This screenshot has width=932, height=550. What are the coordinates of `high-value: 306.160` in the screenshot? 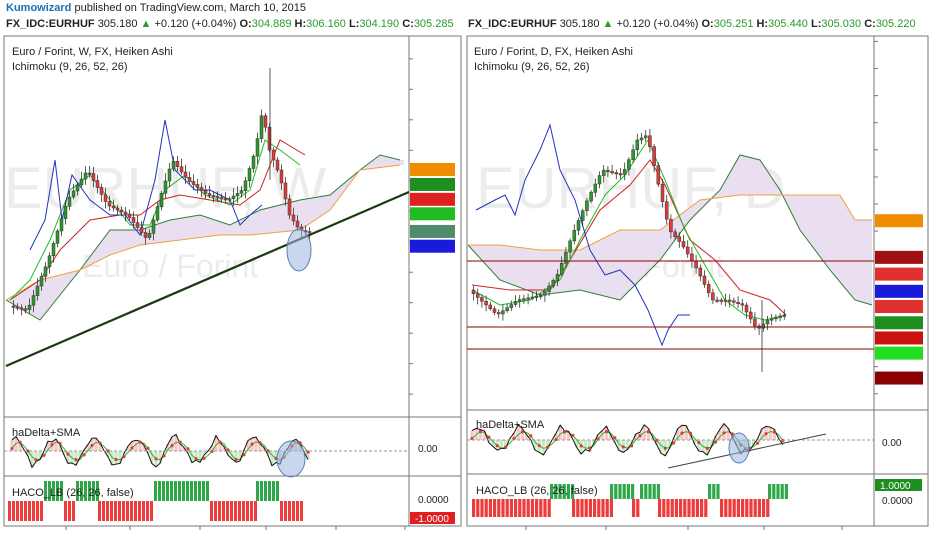 It's located at (326, 24).